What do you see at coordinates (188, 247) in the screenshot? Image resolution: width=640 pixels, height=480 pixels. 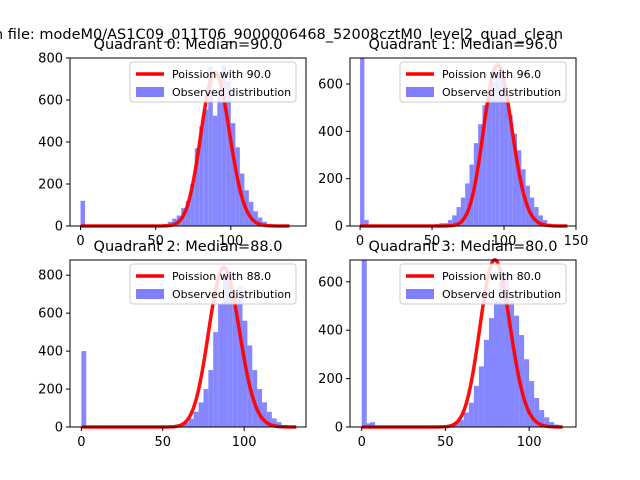 I see `chart-title: Quadrant 2: Median=88.0` at bounding box center [188, 247].